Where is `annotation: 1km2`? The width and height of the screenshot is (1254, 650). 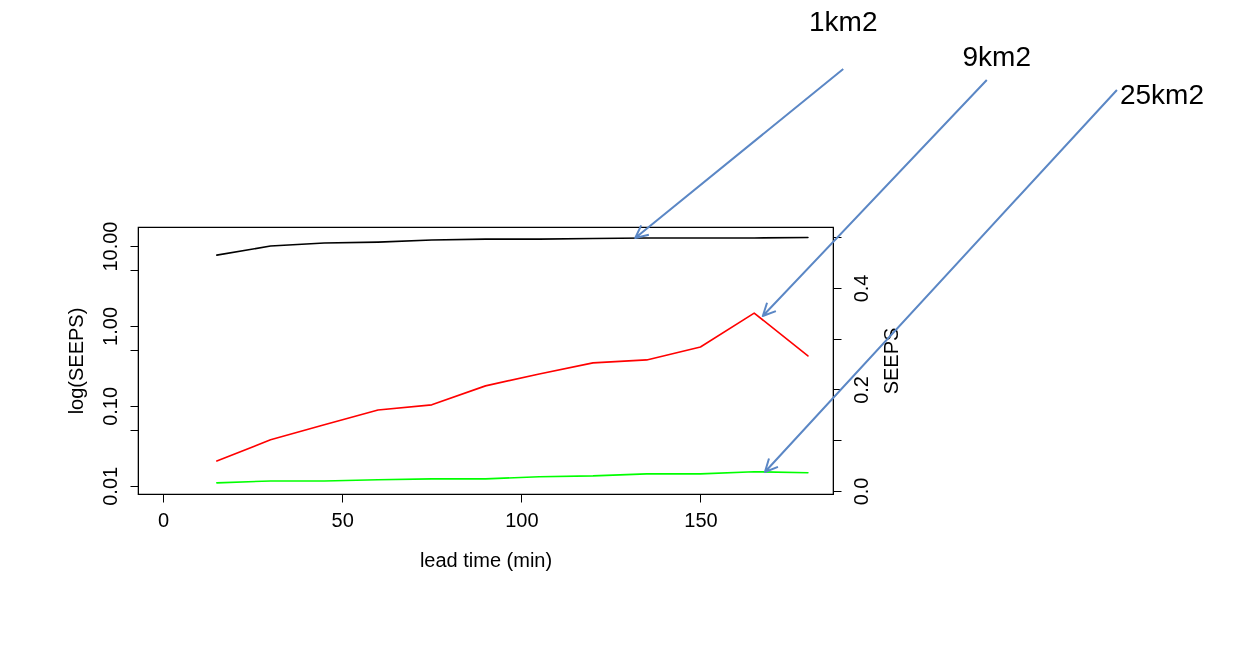 annotation: 1km2 is located at coordinates (843, 21).